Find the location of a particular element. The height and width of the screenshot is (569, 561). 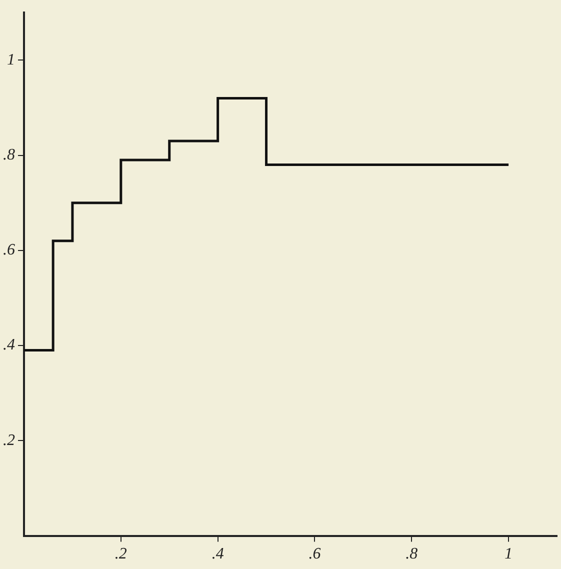

y-tick-label: 1 is located at coordinates (11, 59).